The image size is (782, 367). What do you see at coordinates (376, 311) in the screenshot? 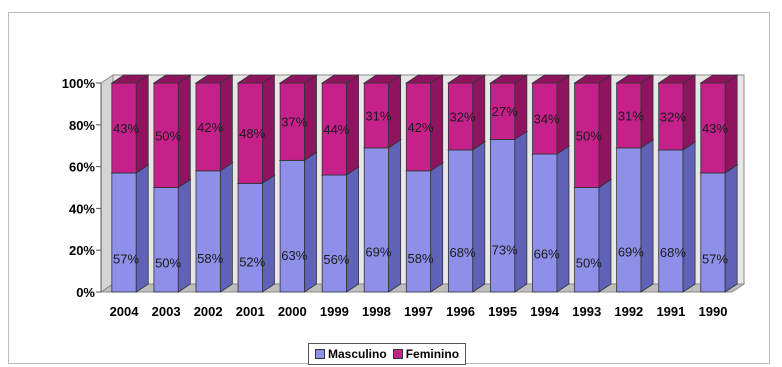
I see `x-tick-label: 1998` at bounding box center [376, 311].